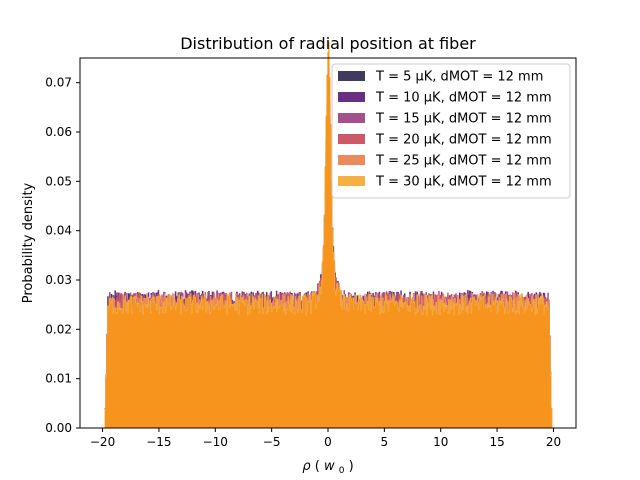  Describe the element at coordinates (459, 77) in the screenshot. I see `legend-label: T = 5 μK, dMOT = 12 mm` at that location.